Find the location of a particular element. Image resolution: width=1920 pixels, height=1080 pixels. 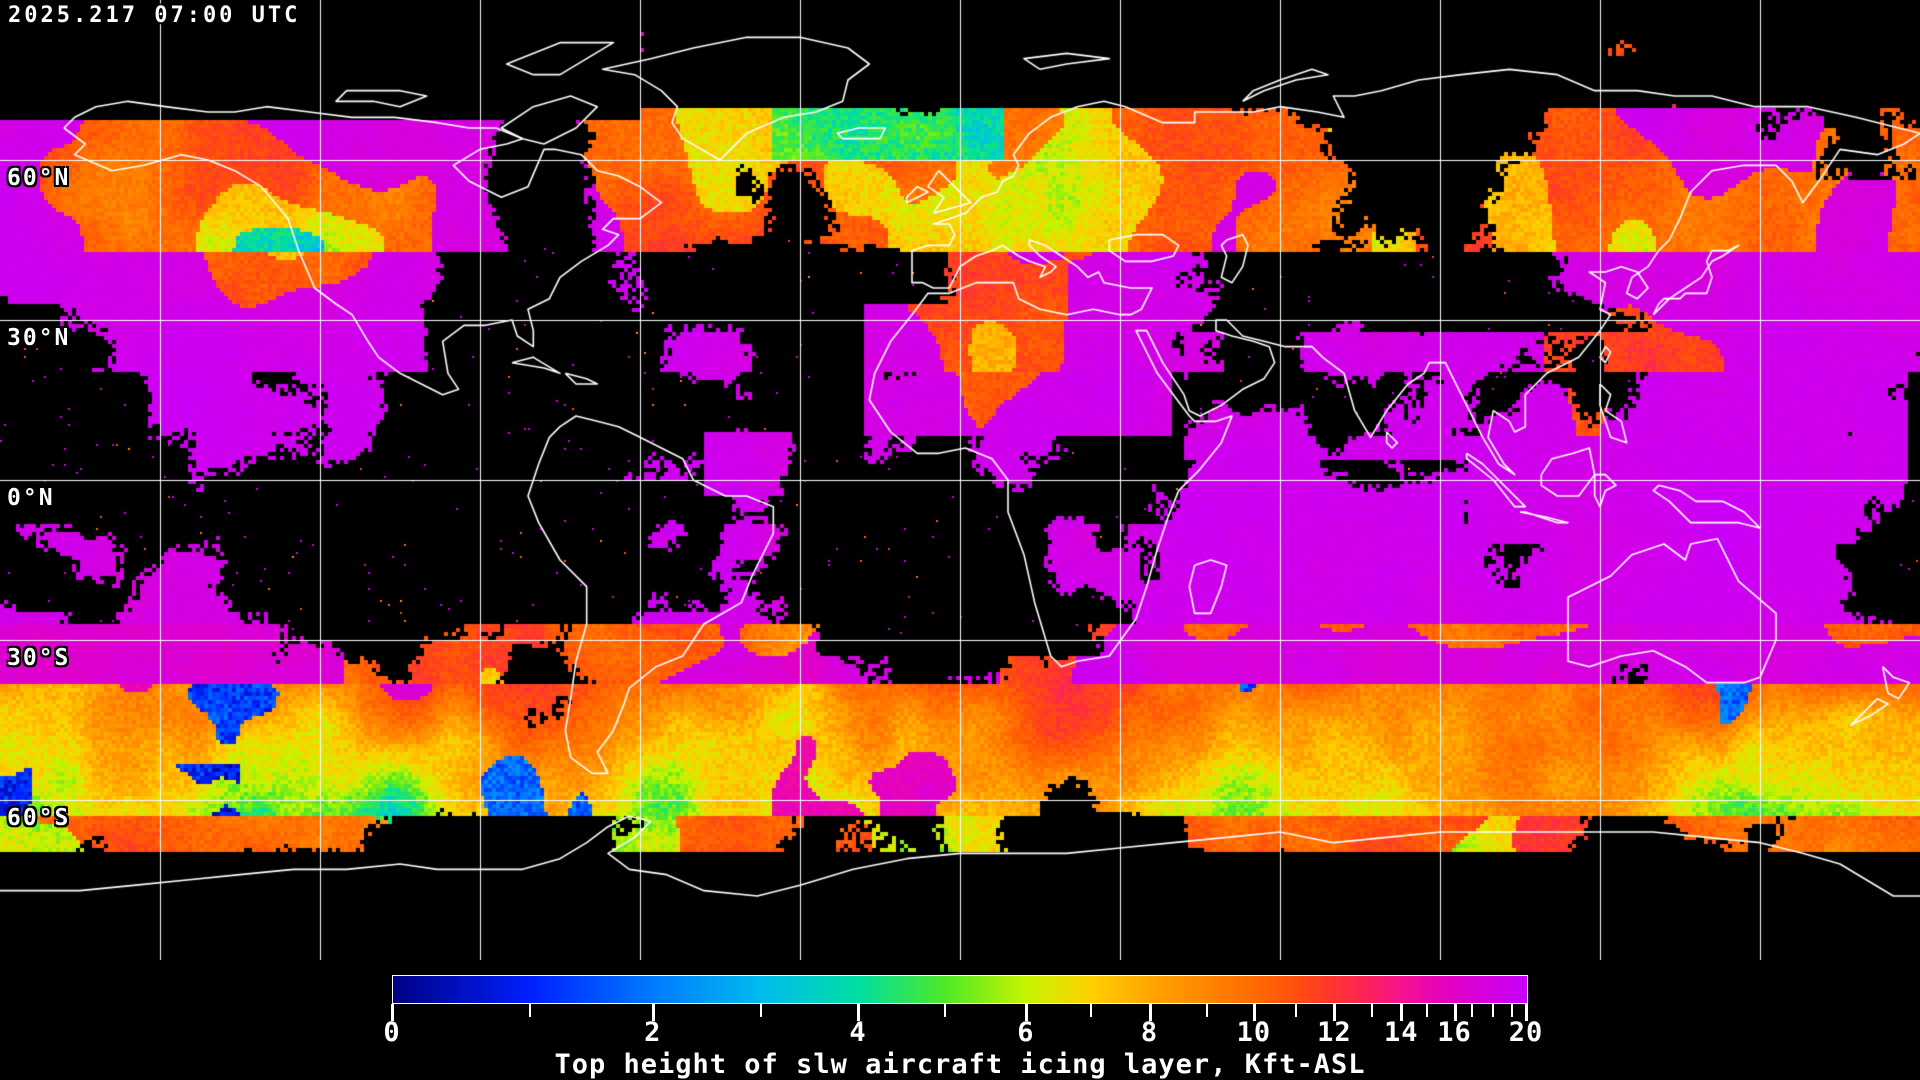

latitude-label: 30°N is located at coordinates (39, 338).